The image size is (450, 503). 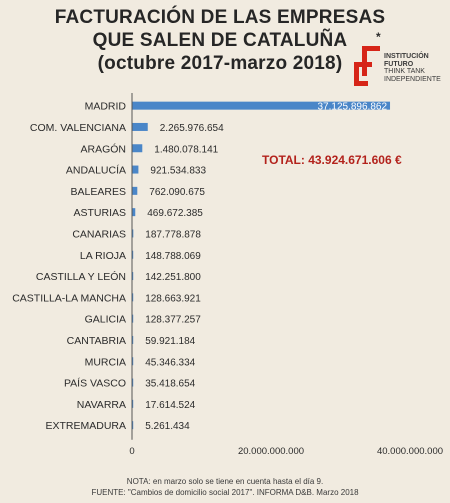 What do you see at coordinates (101, 405) in the screenshot?
I see `category-label: NAVARRA` at bounding box center [101, 405].